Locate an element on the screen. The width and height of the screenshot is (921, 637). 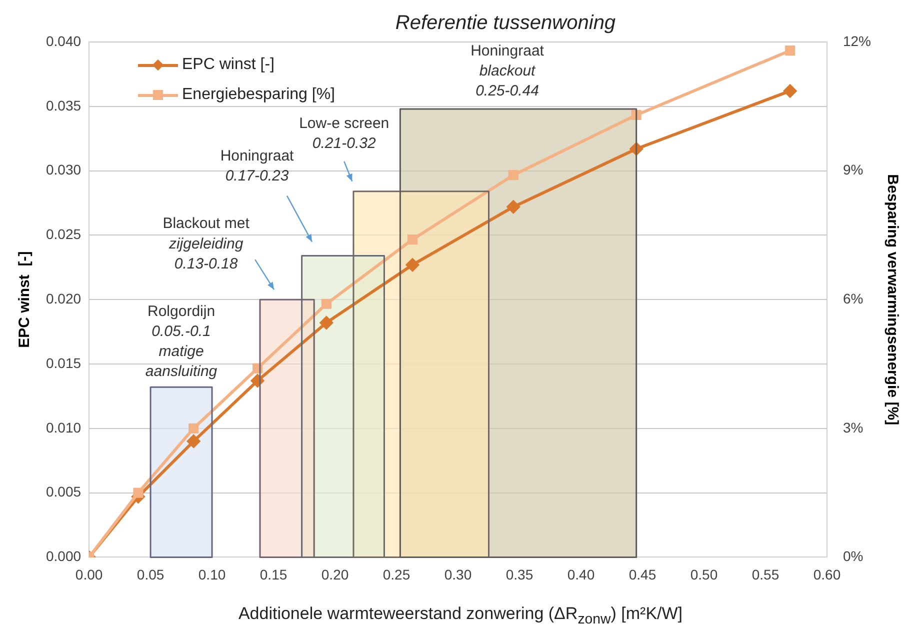
annotation: Rolgordijn 0.05.-0.1 matige aansluiting is located at coordinates (181, 341).